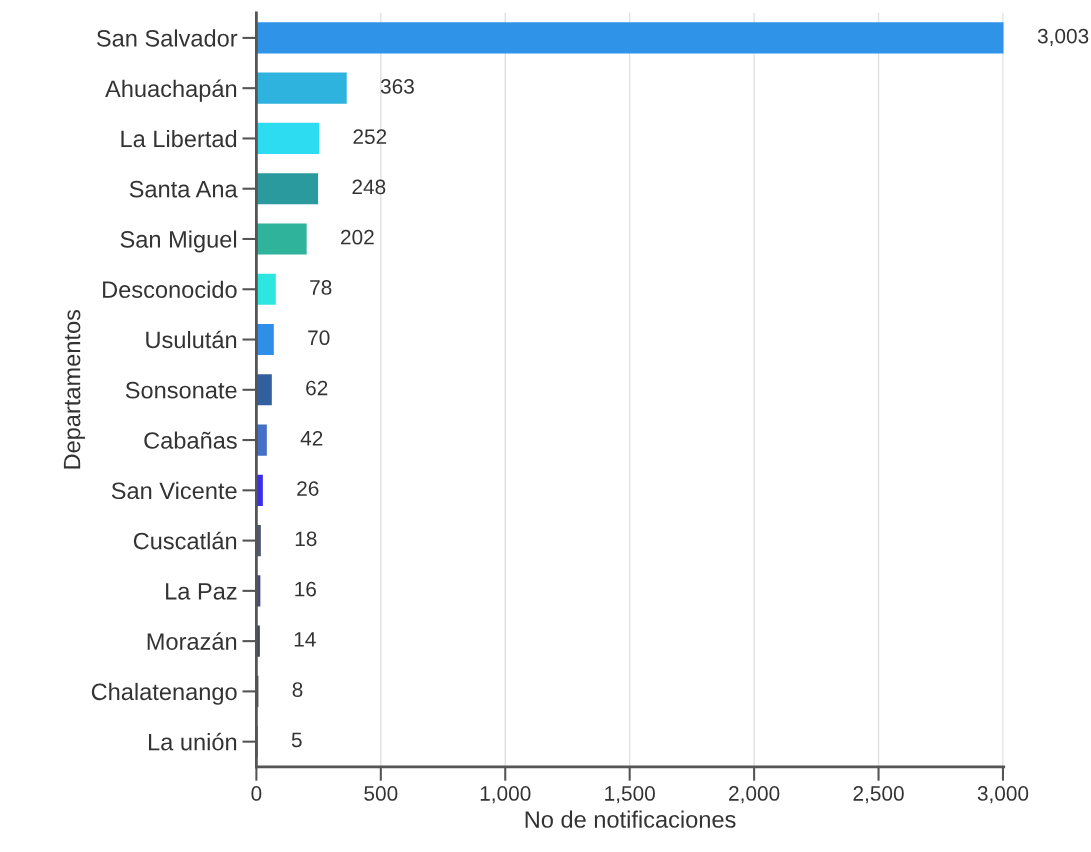  What do you see at coordinates (397, 86) in the screenshot?
I see `data-label: 363` at bounding box center [397, 86].